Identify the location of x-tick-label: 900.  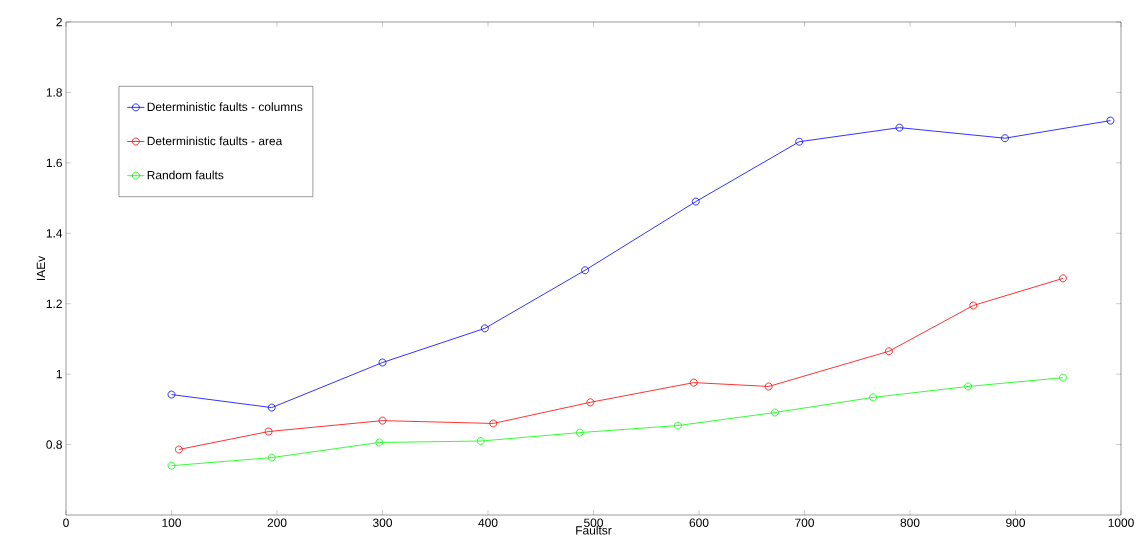
(1016, 522).